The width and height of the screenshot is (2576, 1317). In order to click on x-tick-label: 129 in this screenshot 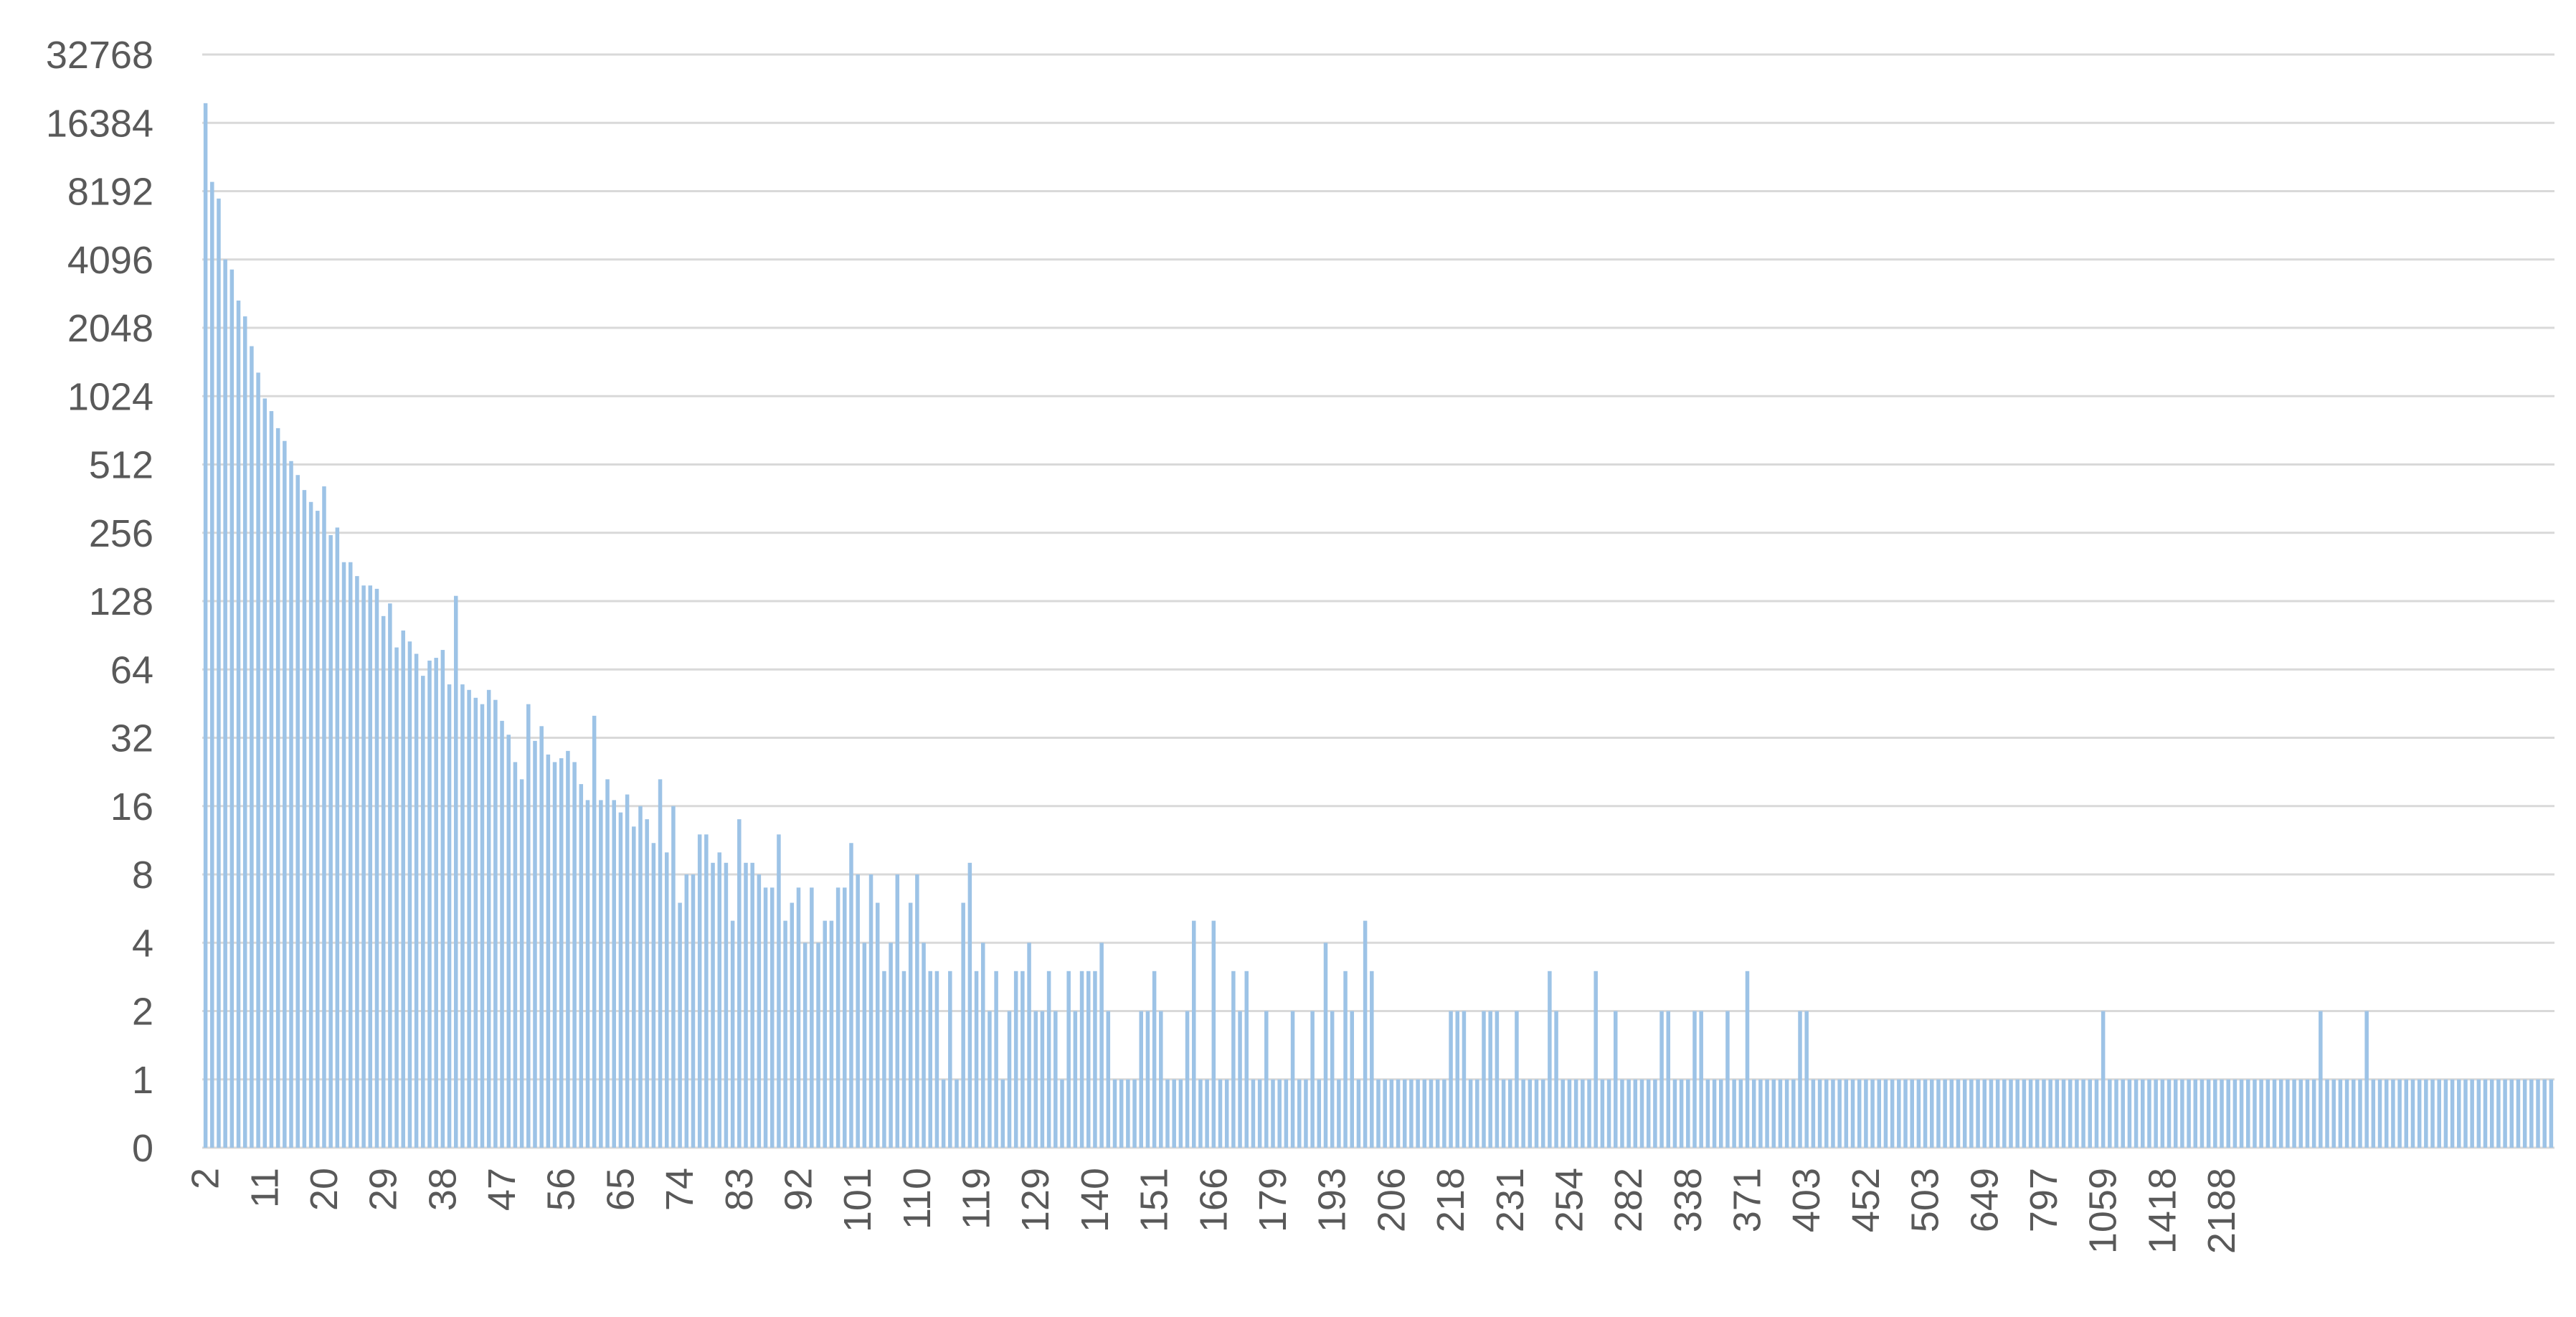, I will do `click(1035, 1200)`.